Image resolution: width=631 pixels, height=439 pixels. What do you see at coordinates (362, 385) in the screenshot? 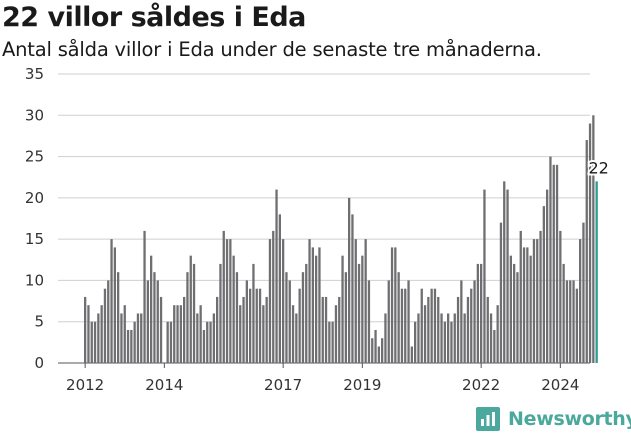
I see `x-tick-label: 2019` at bounding box center [362, 385].